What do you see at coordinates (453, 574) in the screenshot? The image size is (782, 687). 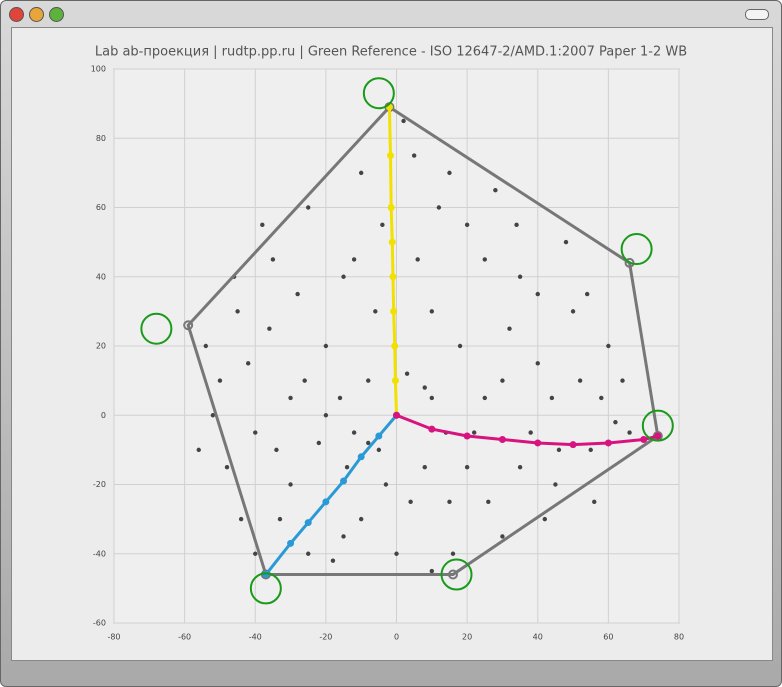 I see `gamut-vertex` at bounding box center [453, 574].